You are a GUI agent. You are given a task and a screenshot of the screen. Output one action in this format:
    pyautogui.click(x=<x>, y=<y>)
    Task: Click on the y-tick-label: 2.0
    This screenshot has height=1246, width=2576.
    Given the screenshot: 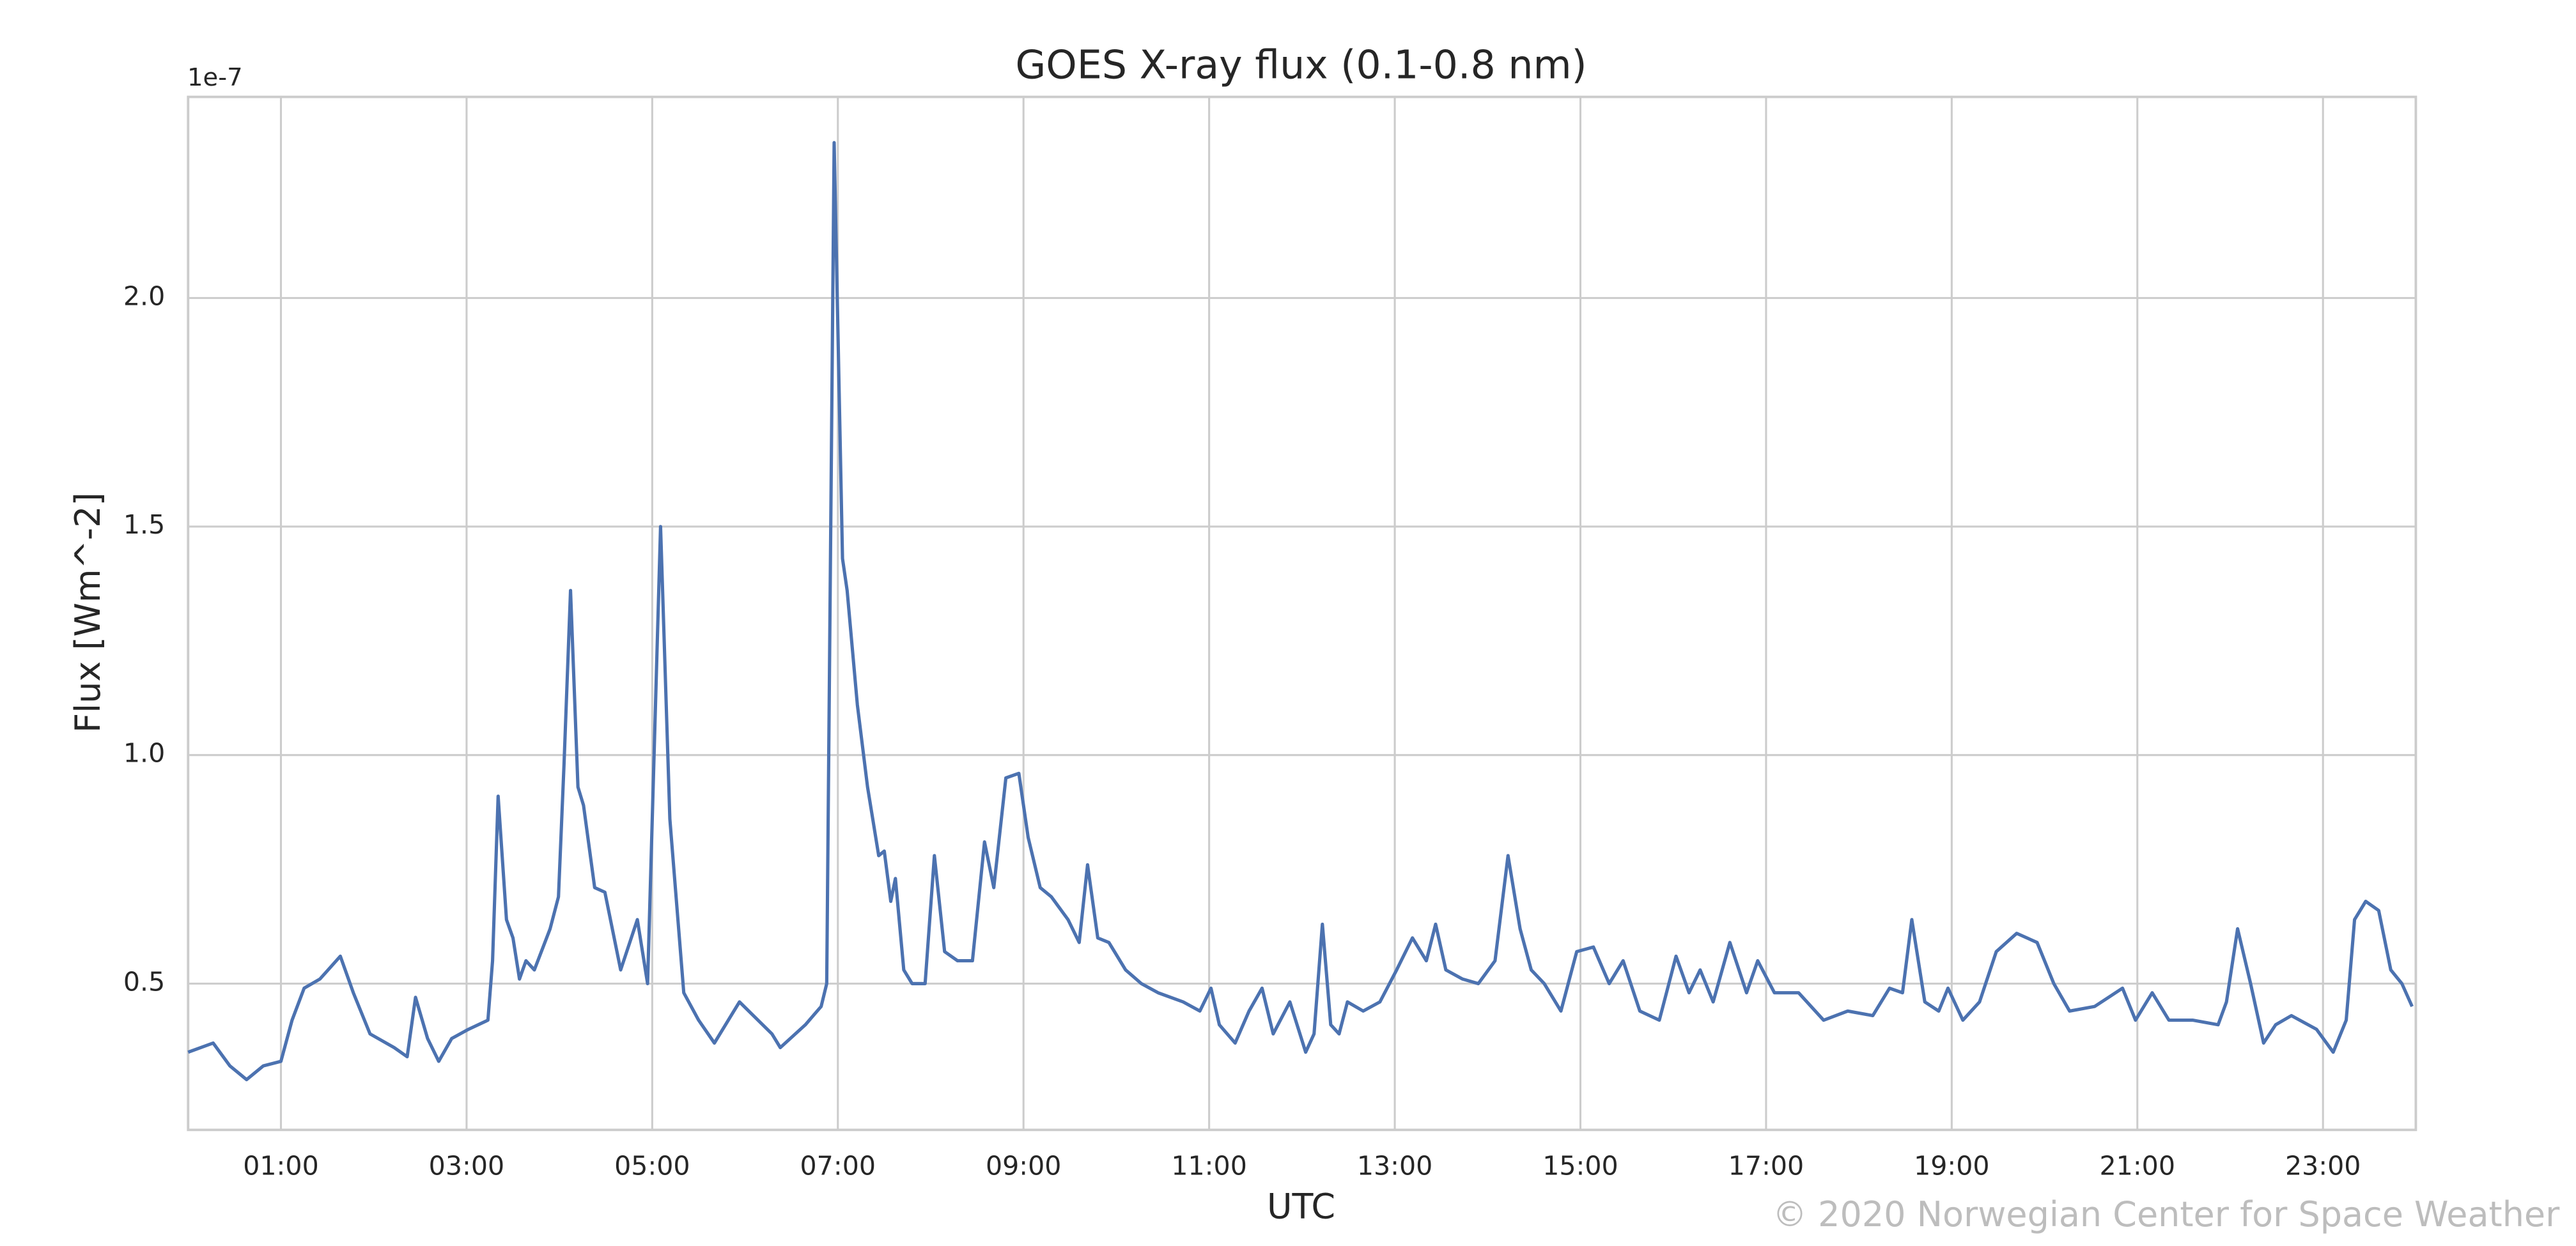 What is the action you would take?
    pyautogui.click(x=144, y=296)
    